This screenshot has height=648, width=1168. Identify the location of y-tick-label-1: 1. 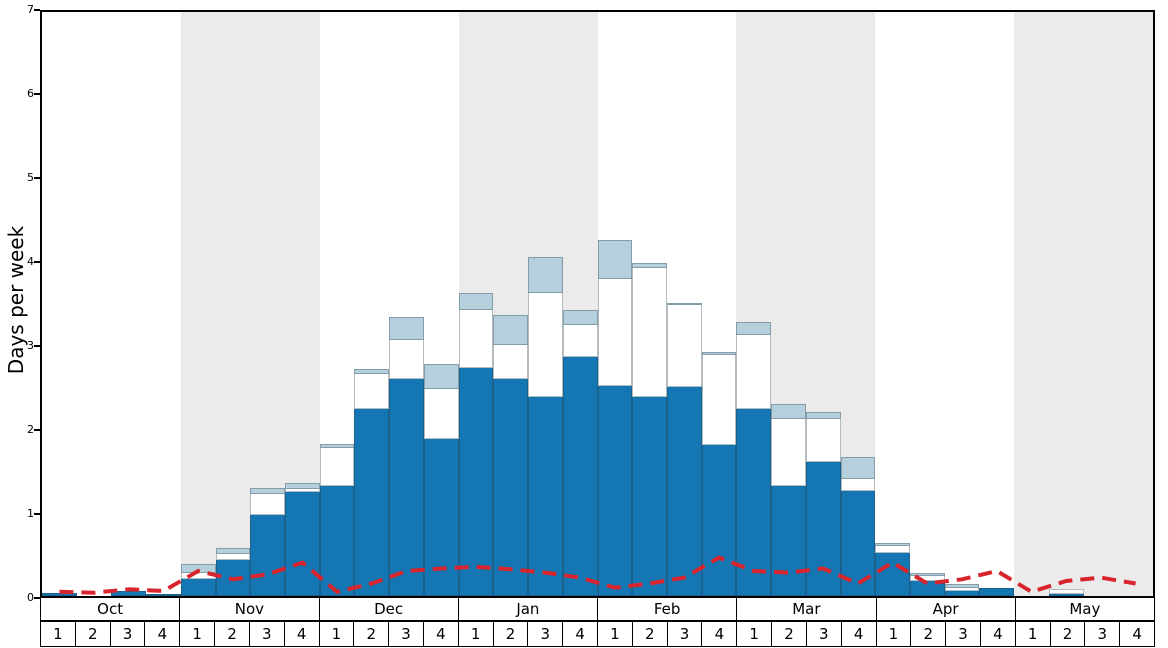
(30, 513).